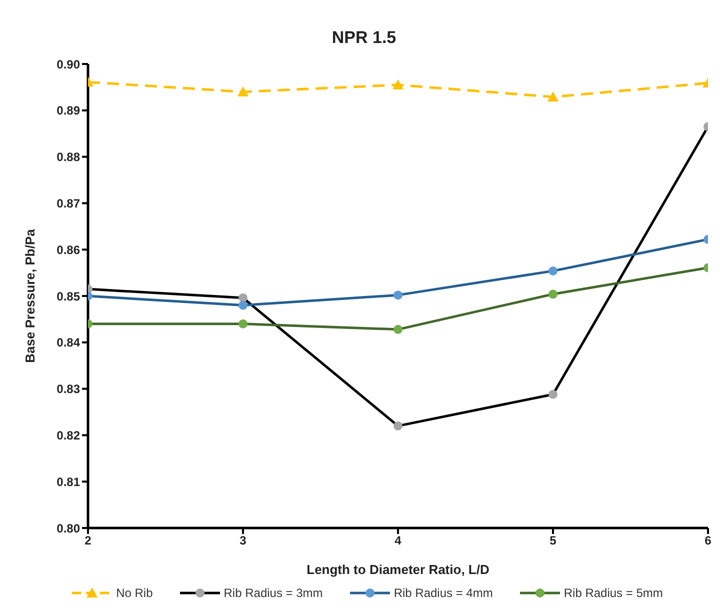 The height and width of the screenshot is (613, 720). I want to click on y-tick-label: 0.82, so click(68, 435).